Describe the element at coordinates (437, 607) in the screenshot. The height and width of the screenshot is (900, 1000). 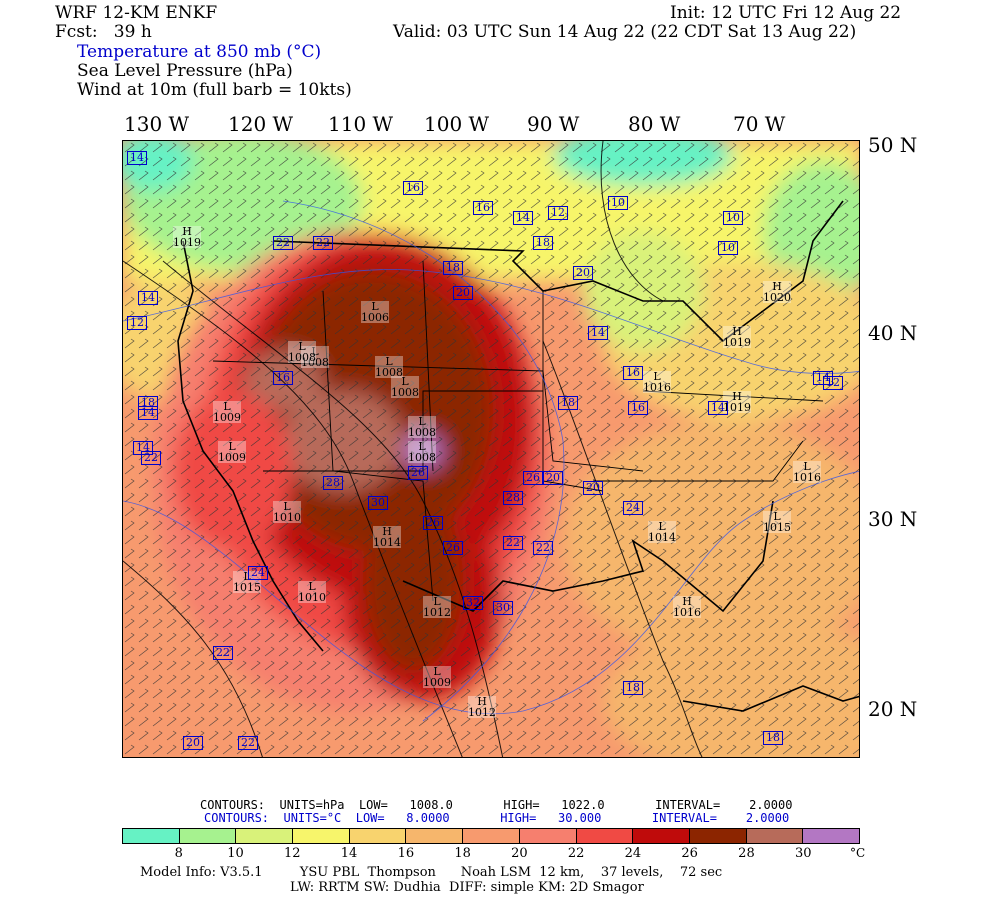
I see `low-pressure-label: L 1012` at that location.